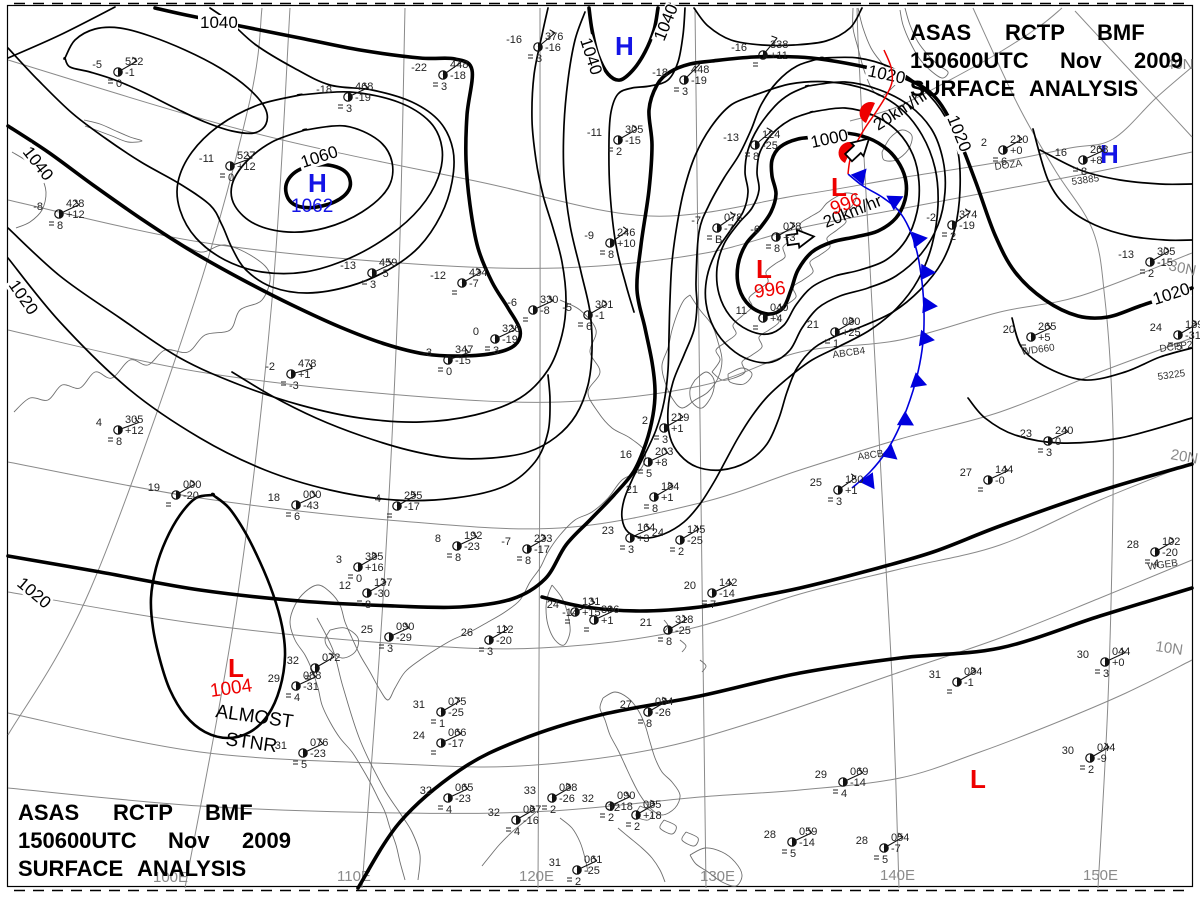 This screenshot has width=1200, height=900. Describe the element at coordinates (382, 594) in the screenshot. I see `svg-text: -30` at that location.